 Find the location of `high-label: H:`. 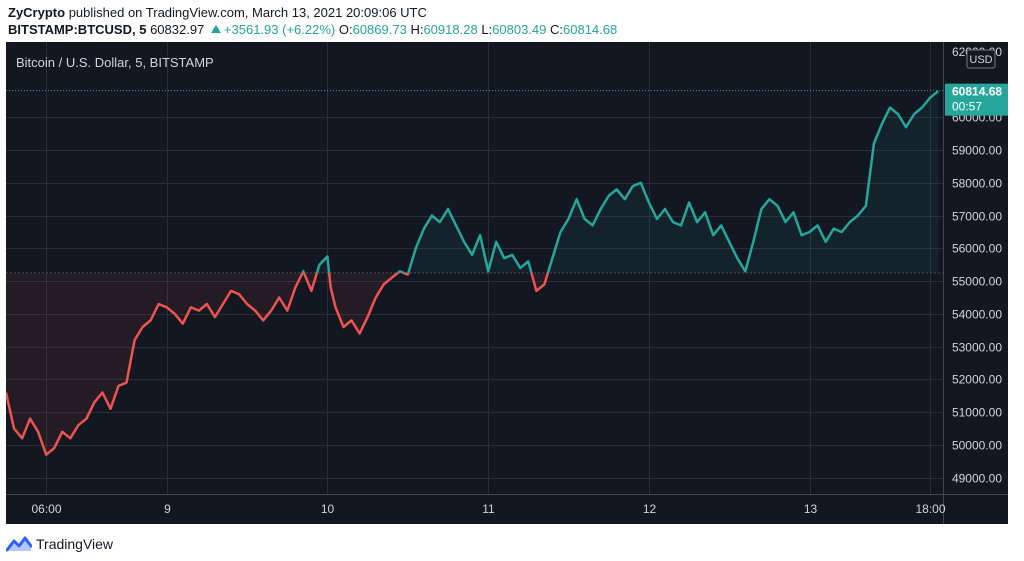

high-label: H: is located at coordinates (417, 29).